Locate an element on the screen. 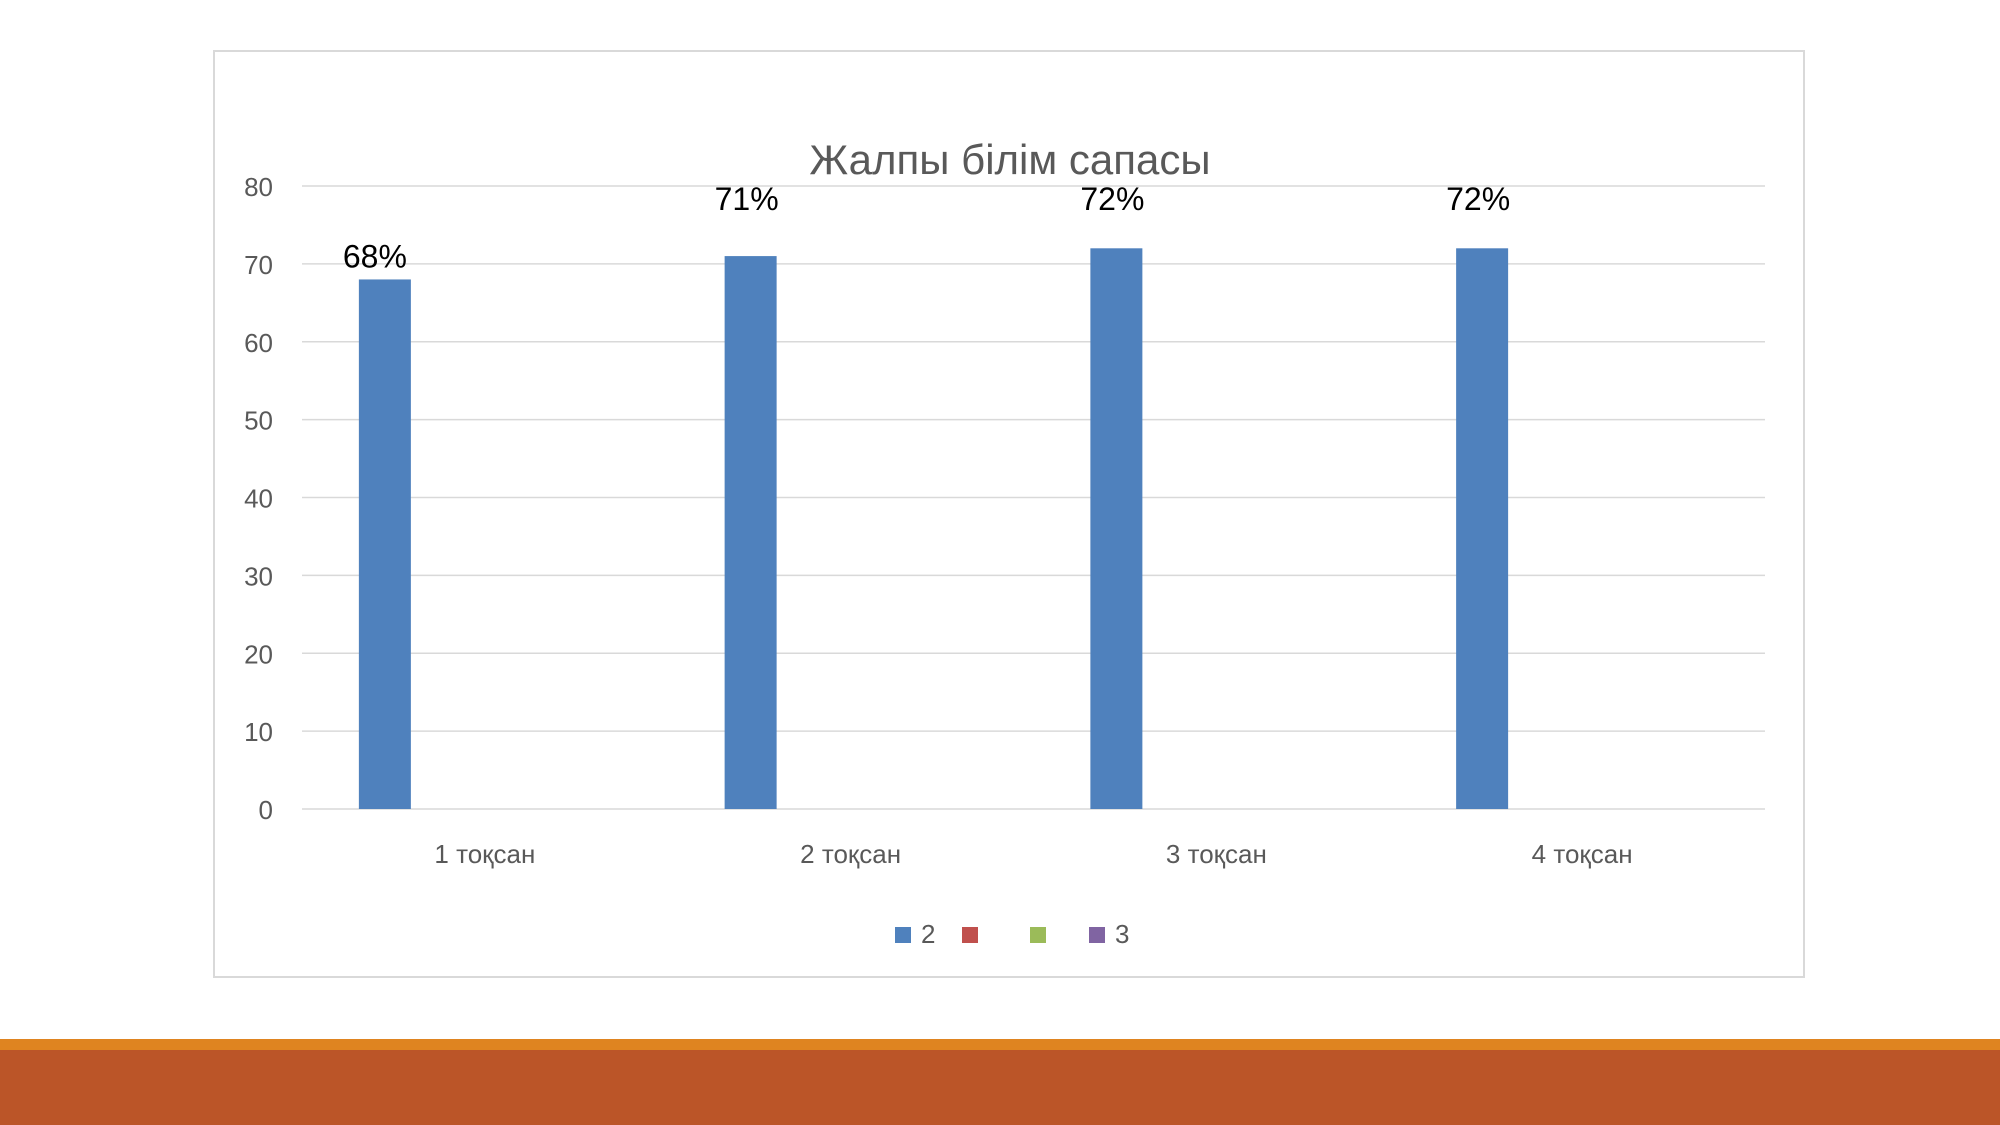  y-tick-label: 50 is located at coordinates (258, 421).